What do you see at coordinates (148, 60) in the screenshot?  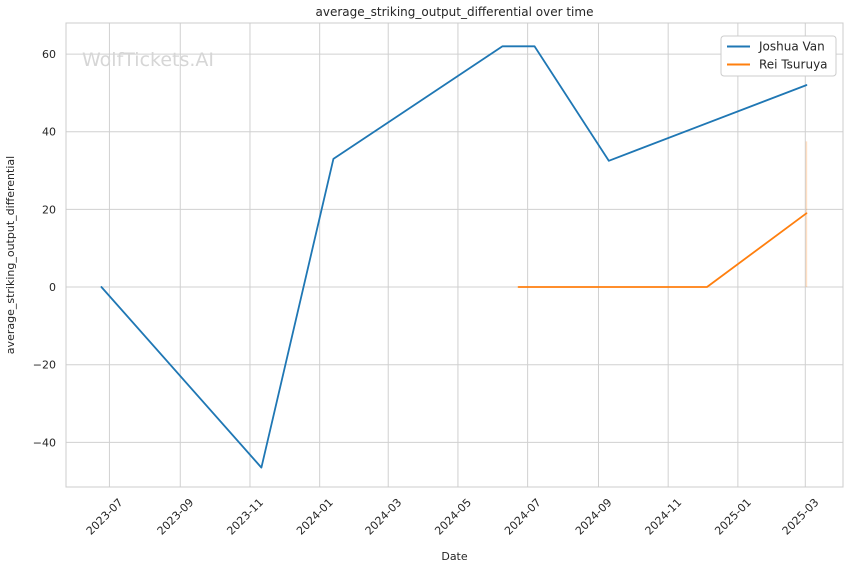 I see `watermark: WolfTickets.AI` at bounding box center [148, 60].